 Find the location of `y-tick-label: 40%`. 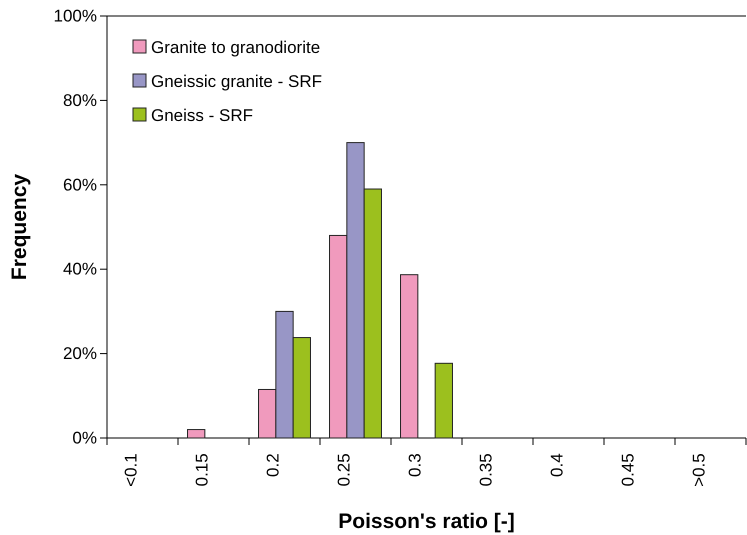

y-tick-label: 40% is located at coordinates (79, 269).